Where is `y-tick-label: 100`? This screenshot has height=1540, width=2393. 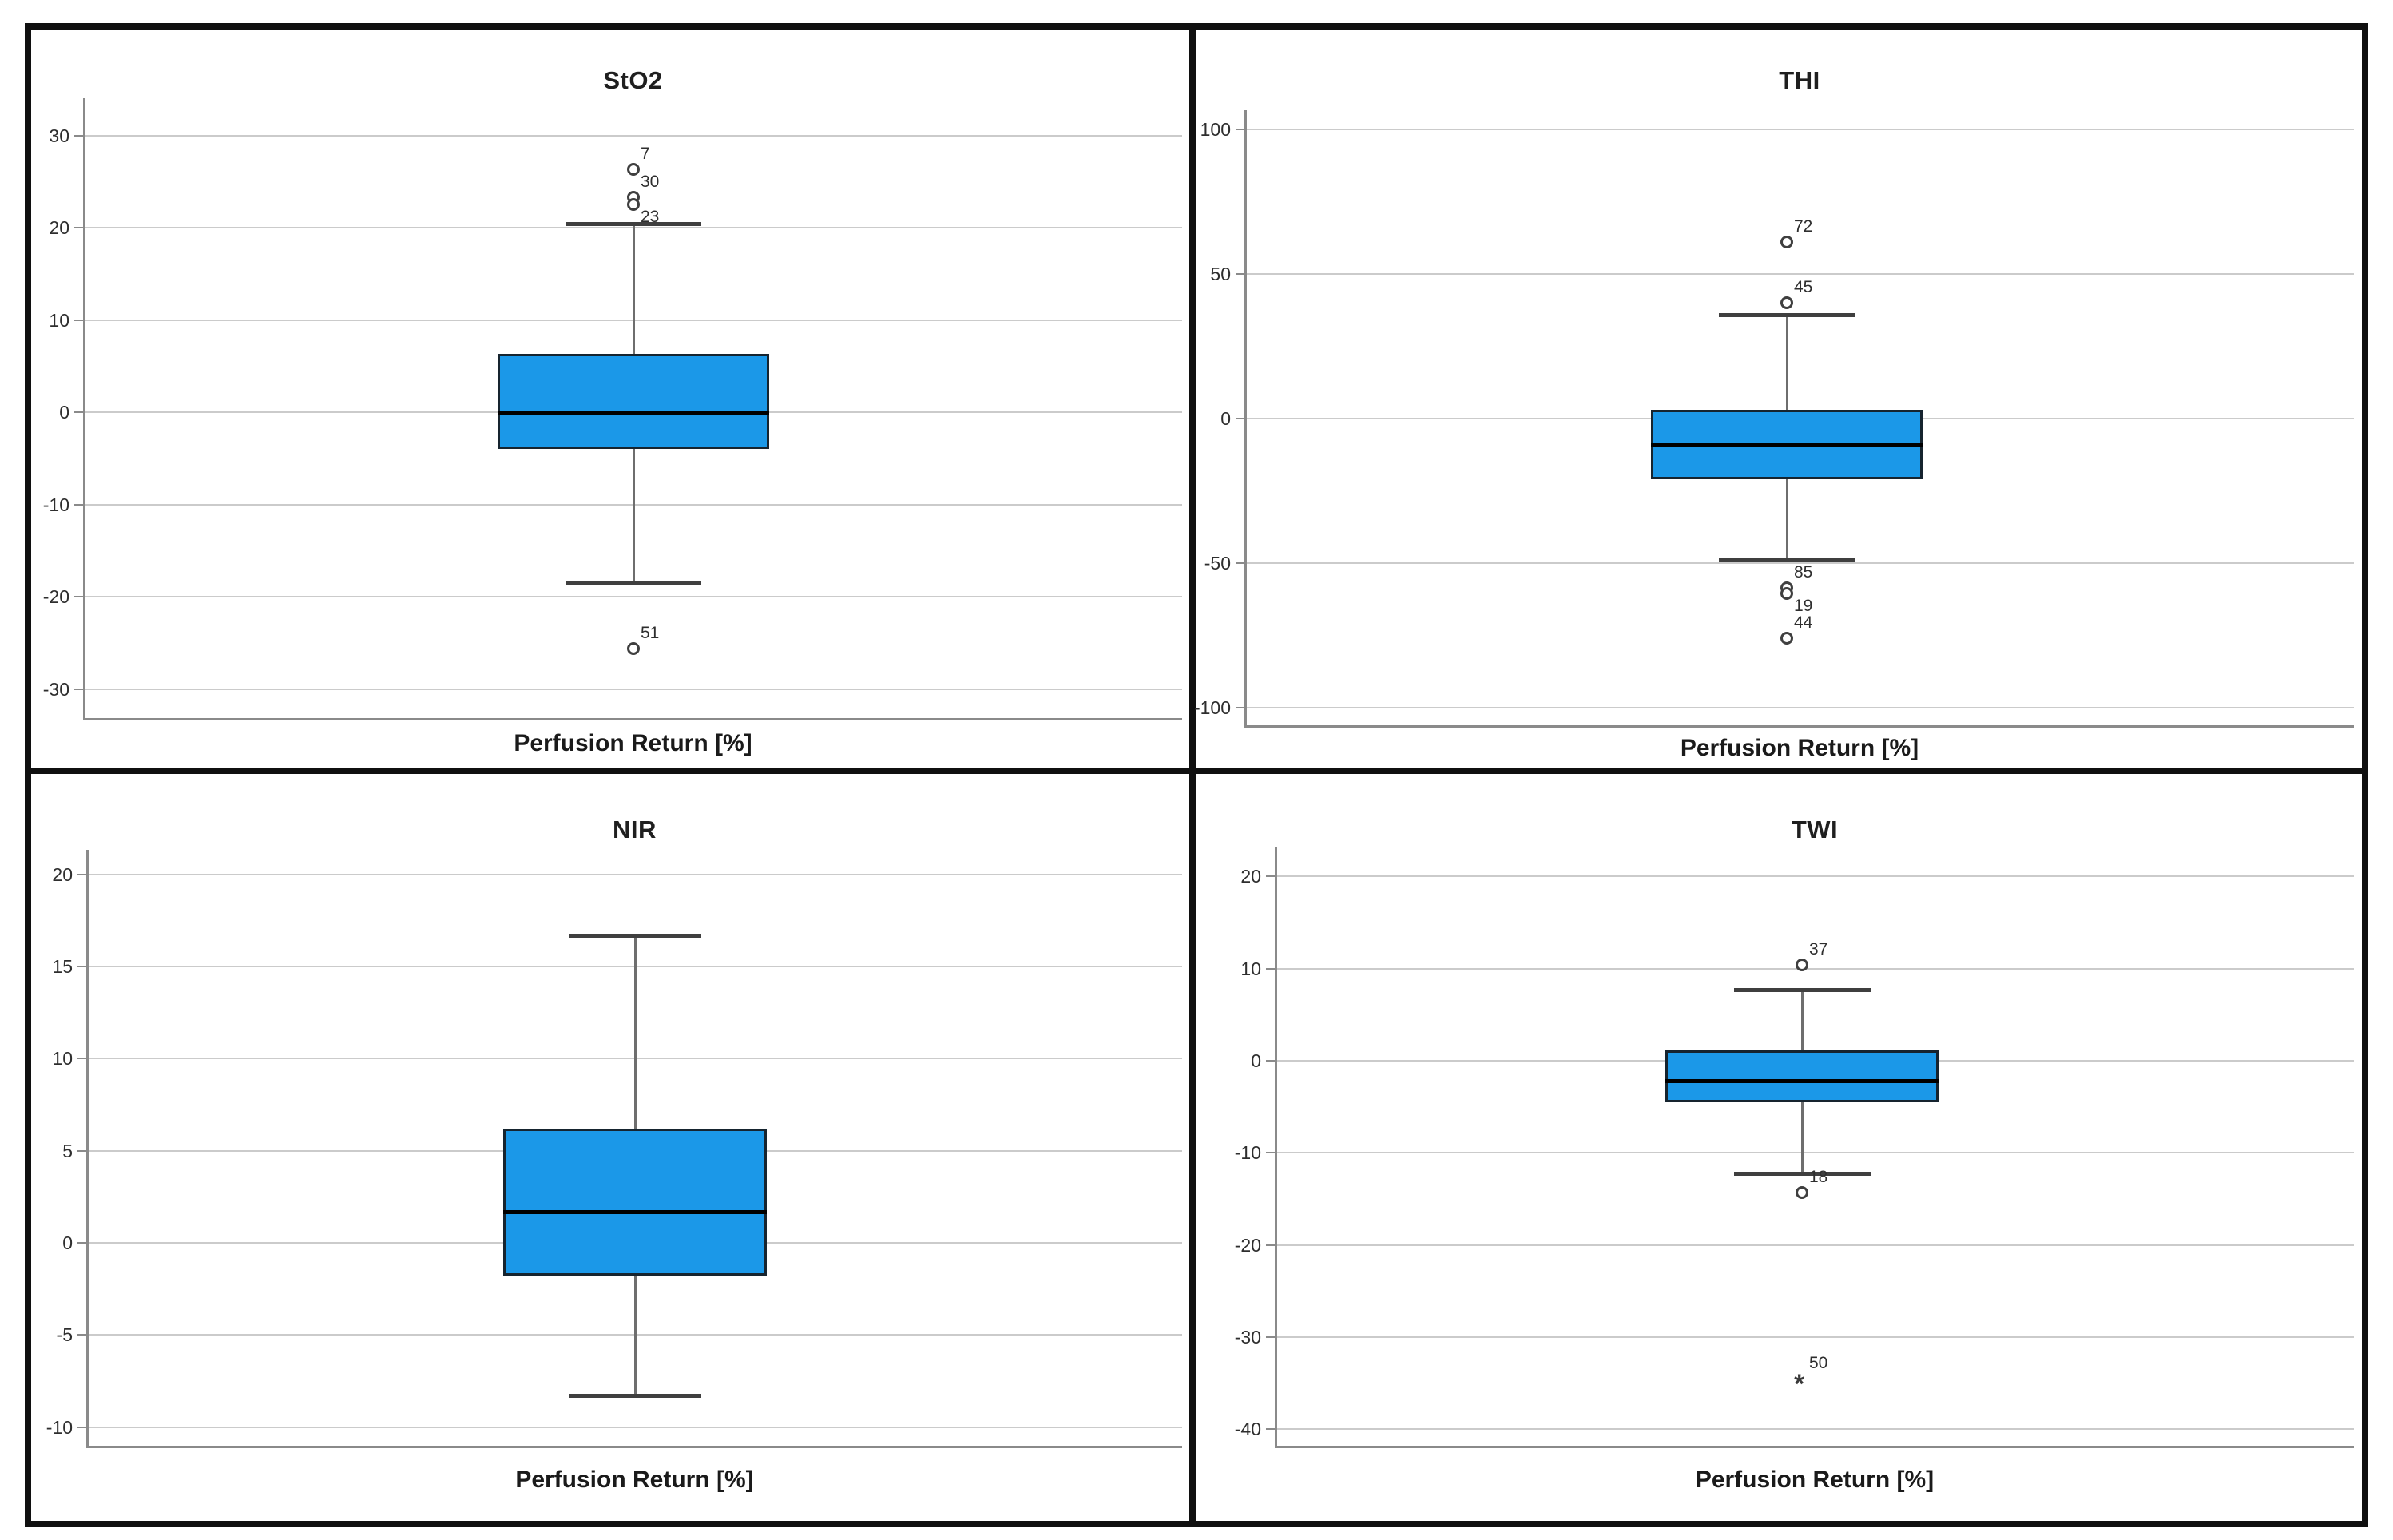
y-tick-label: 100 is located at coordinates (1215, 129).